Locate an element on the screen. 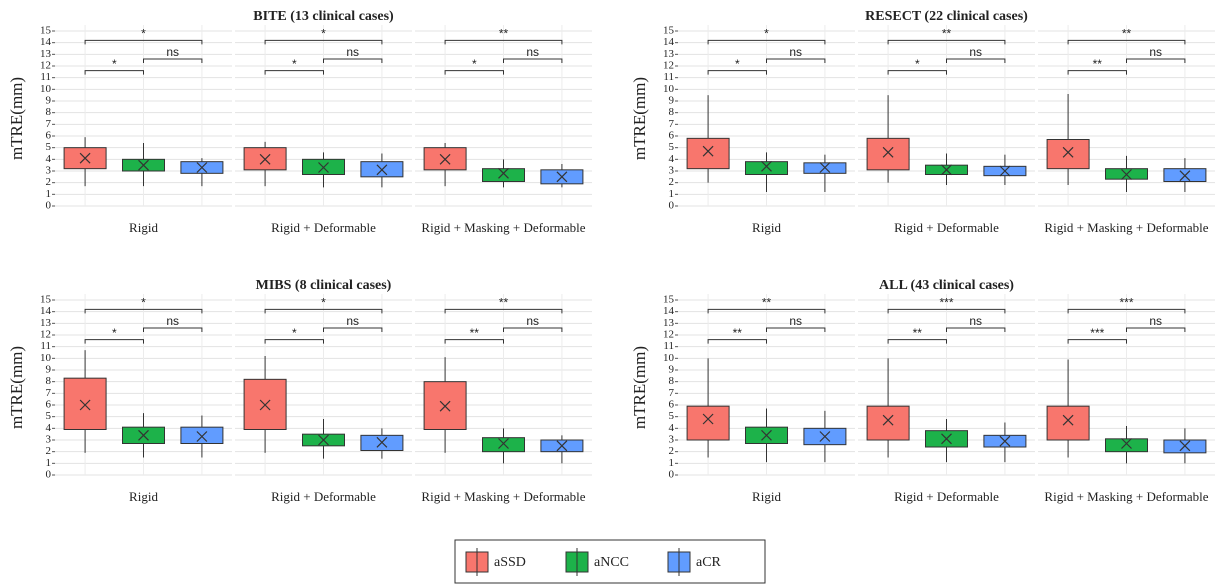 The height and width of the screenshot is (585, 1217). chart-title: BITE (13 clinical cases) is located at coordinates (323, 16).